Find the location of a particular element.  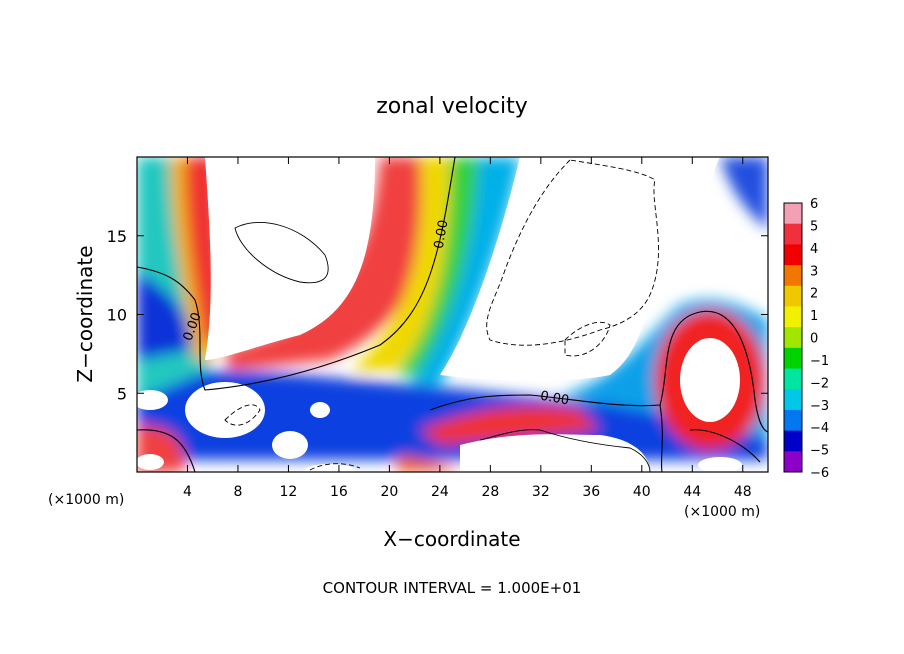

x-tick-label: 32 is located at coordinates (541, 492).